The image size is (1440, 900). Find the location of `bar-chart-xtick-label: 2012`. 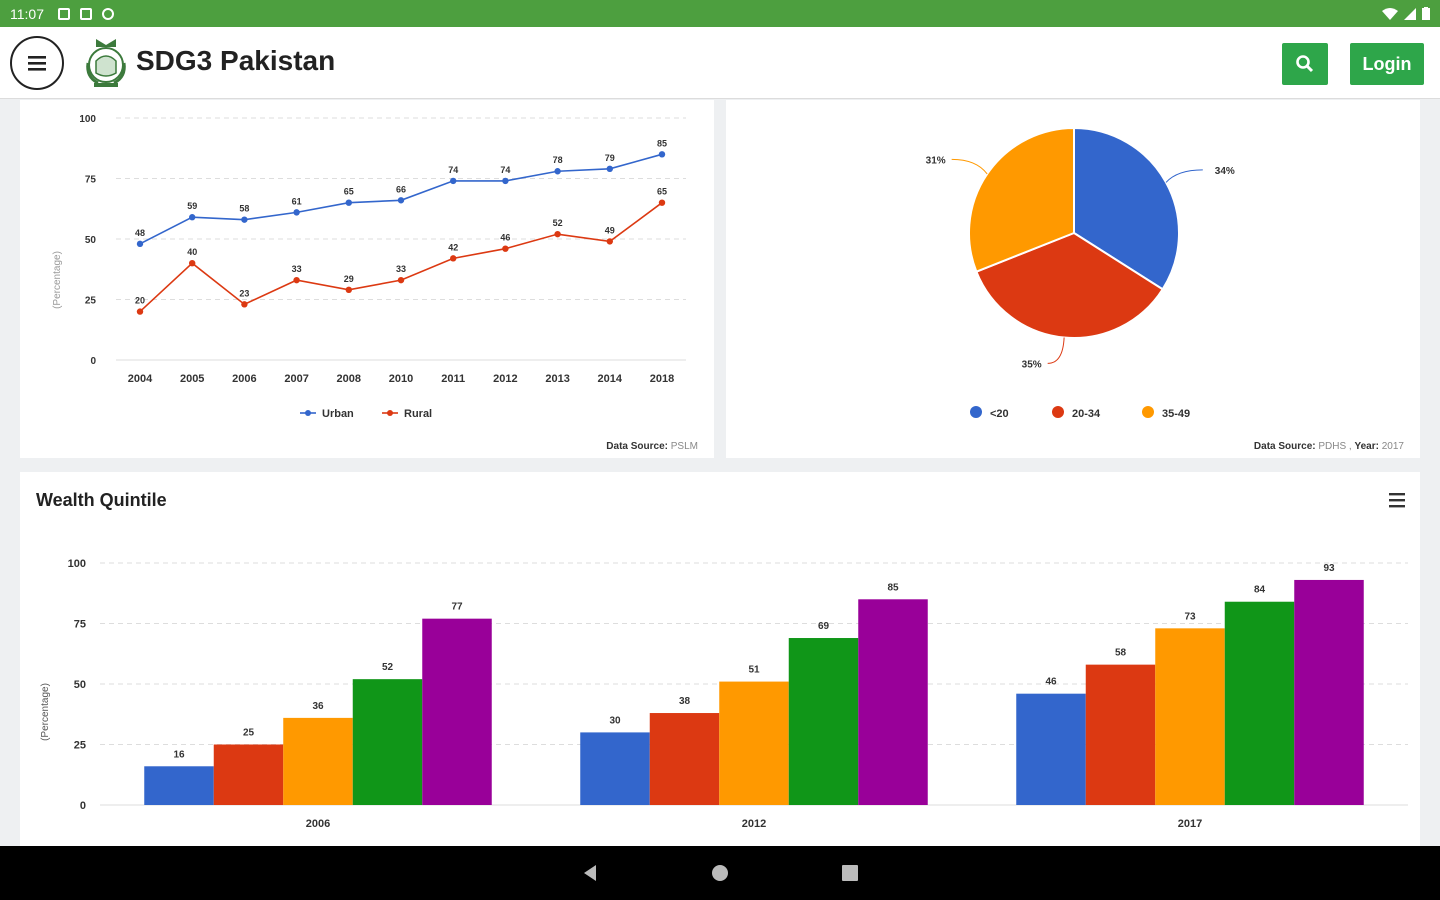

bar-chart-xtick-label: 2012 is located at coordinates (754, 824).